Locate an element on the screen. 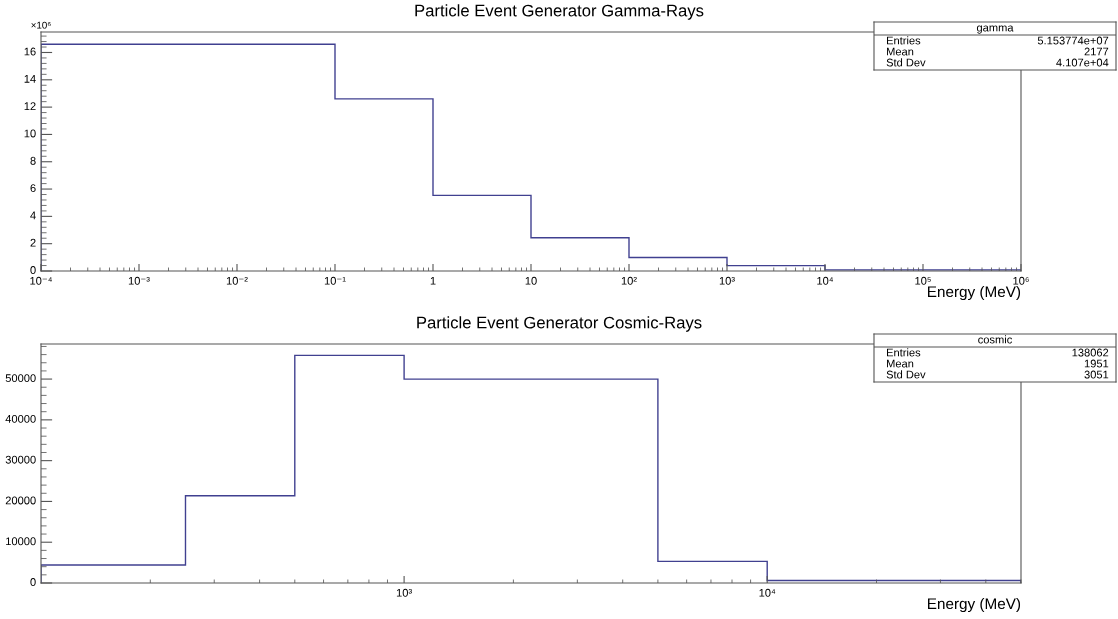  text: 5.153774e+07 is located at coordinates (1073, 40).